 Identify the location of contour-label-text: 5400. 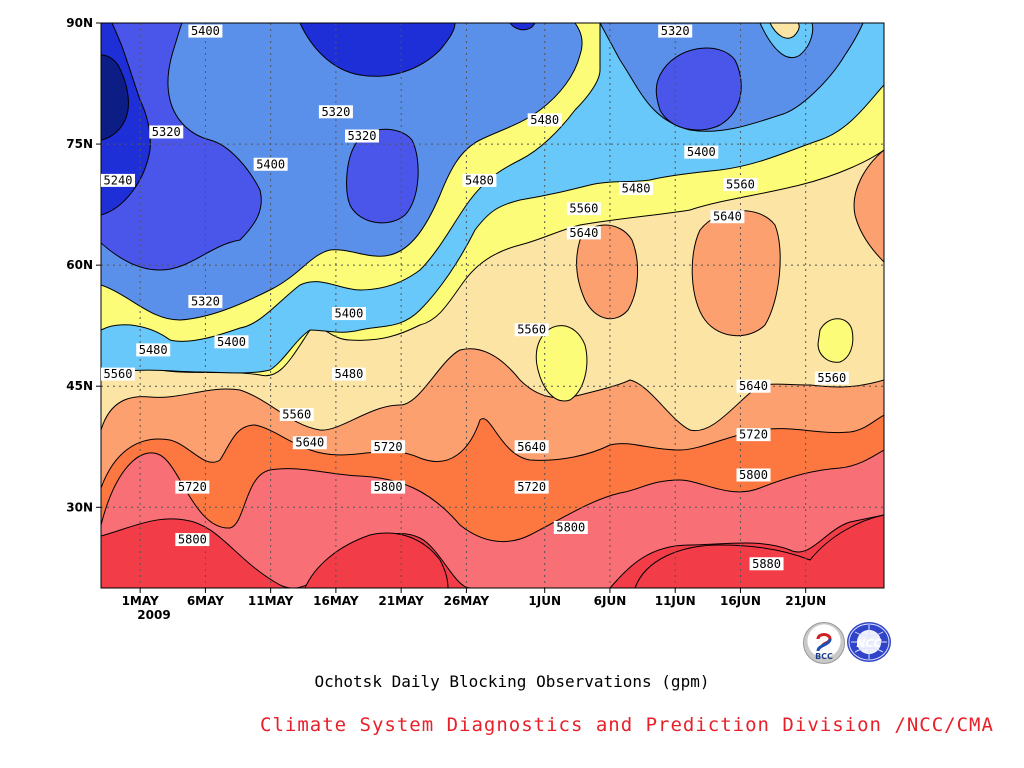
(270, 164).